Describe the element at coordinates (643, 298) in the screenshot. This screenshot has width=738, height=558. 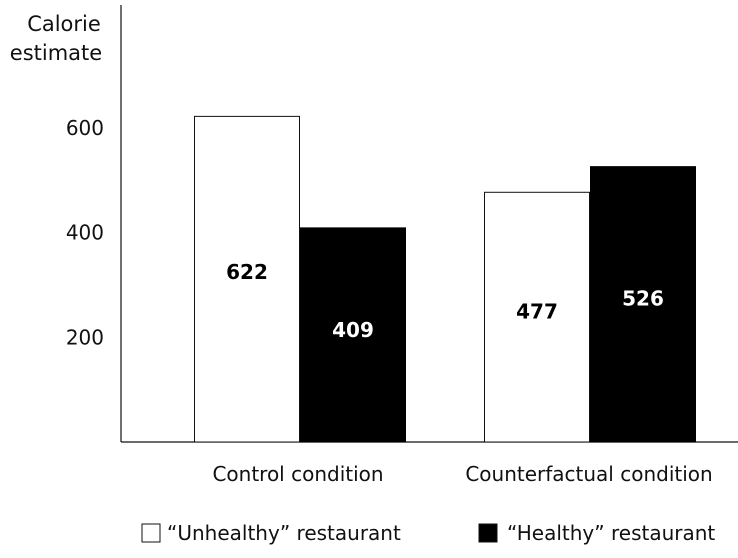
I see `bar-value-label: 526` at that location.